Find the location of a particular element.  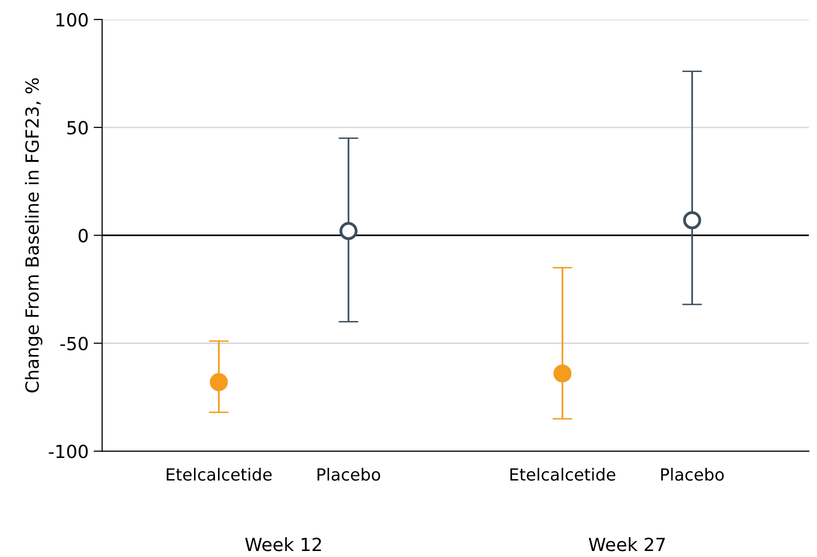

y-axis-title: Change From Baseline in FGF23, % is located at coordinates (33, 235).